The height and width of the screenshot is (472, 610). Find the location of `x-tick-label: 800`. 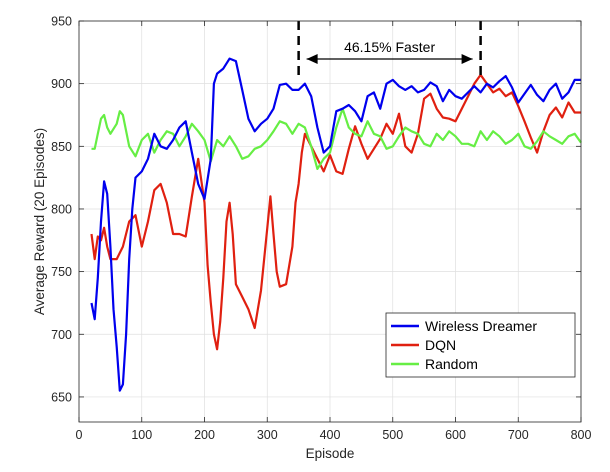

x-tick-label: 800 is located at coordinates (581, 435).